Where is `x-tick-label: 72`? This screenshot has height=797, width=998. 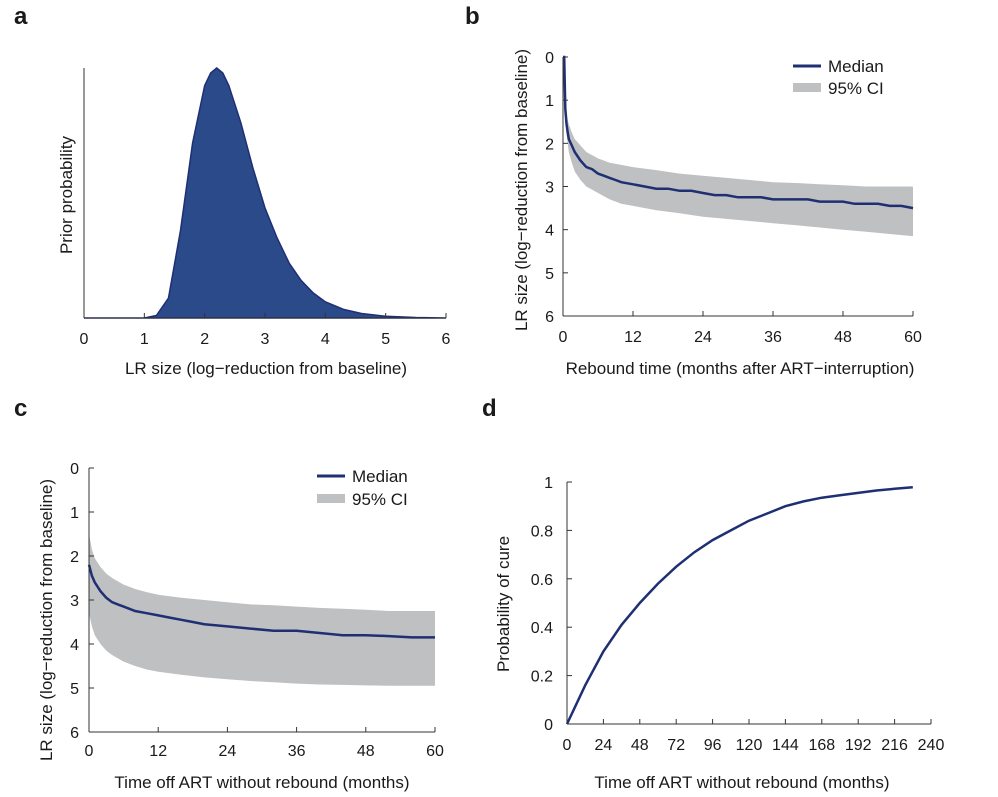
x-tick-label: 72 is located at coordinates (676, 745).